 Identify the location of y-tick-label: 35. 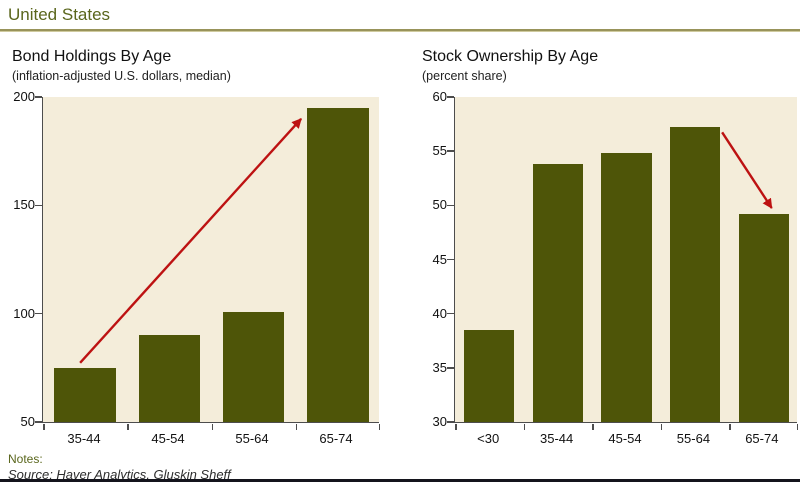
(439, 367).